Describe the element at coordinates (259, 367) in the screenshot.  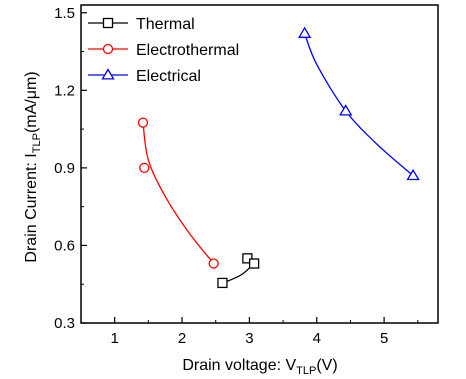
I see `x-axis-label: Drain voltage: VTLP(V)` at that location.